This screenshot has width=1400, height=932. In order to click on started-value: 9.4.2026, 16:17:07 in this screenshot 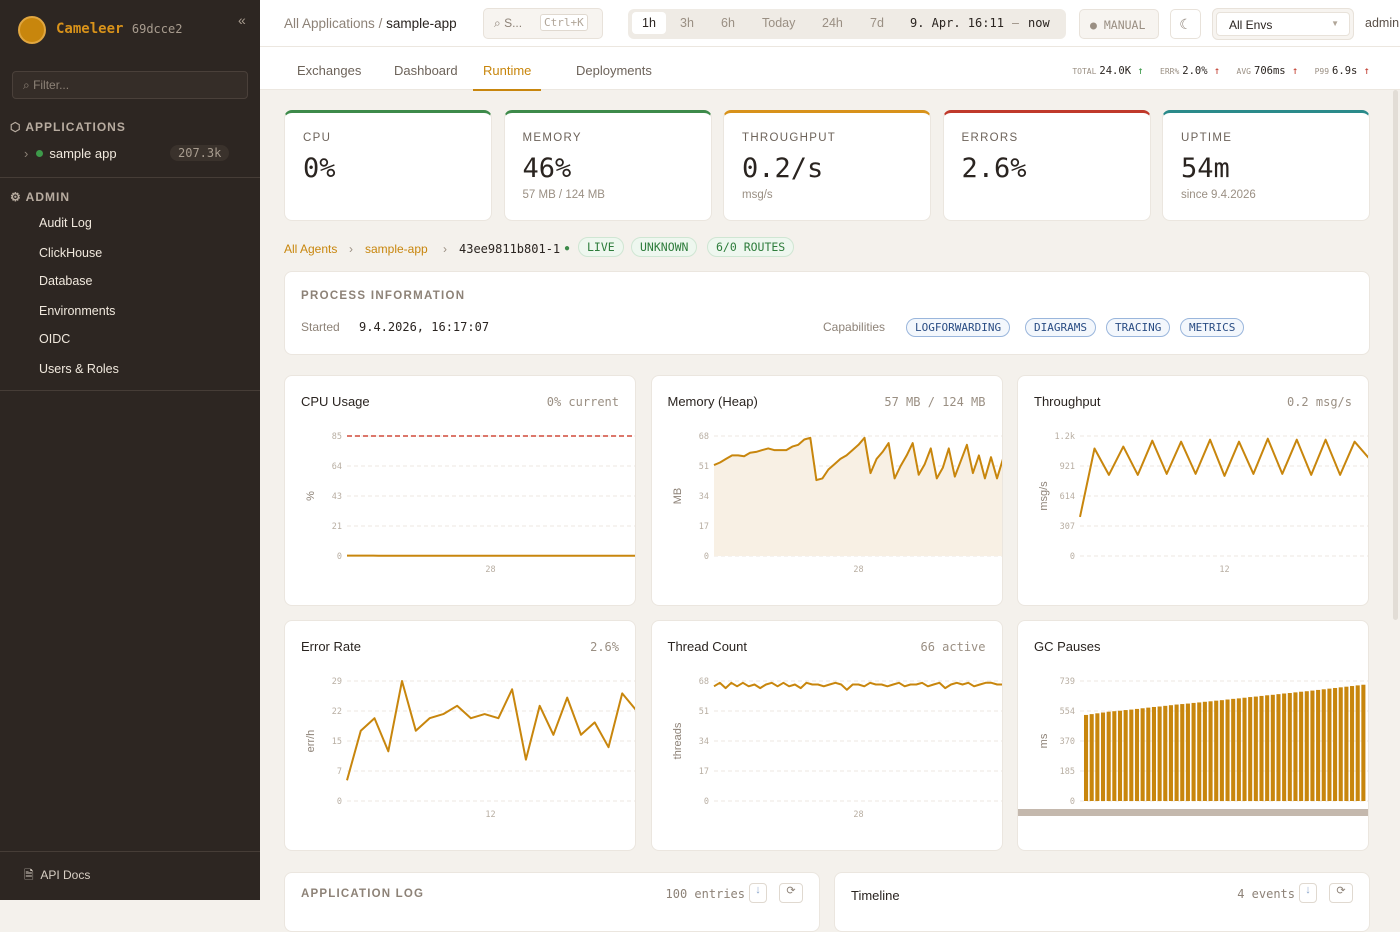, I will do `click(424, 327)`.